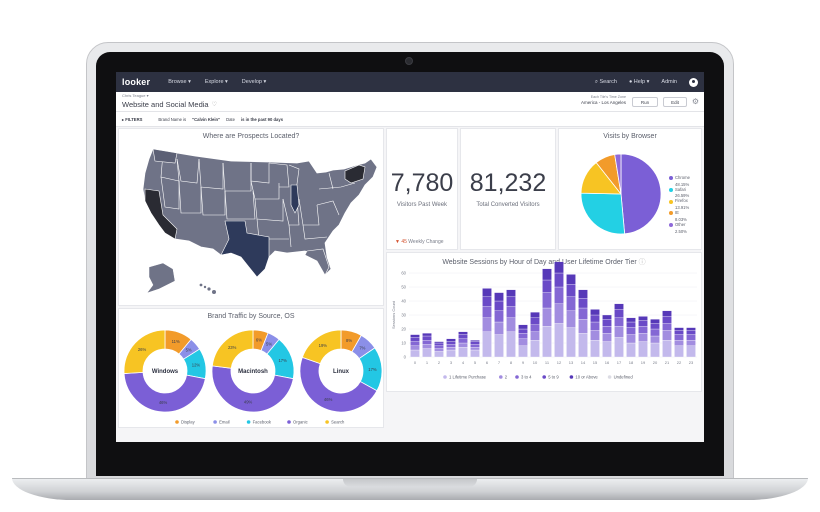  What do you see at coordinates (526, 377) in the screenshot?
I see `sessions-legend-label: 3 to 4` at bounding box center [526, 377].